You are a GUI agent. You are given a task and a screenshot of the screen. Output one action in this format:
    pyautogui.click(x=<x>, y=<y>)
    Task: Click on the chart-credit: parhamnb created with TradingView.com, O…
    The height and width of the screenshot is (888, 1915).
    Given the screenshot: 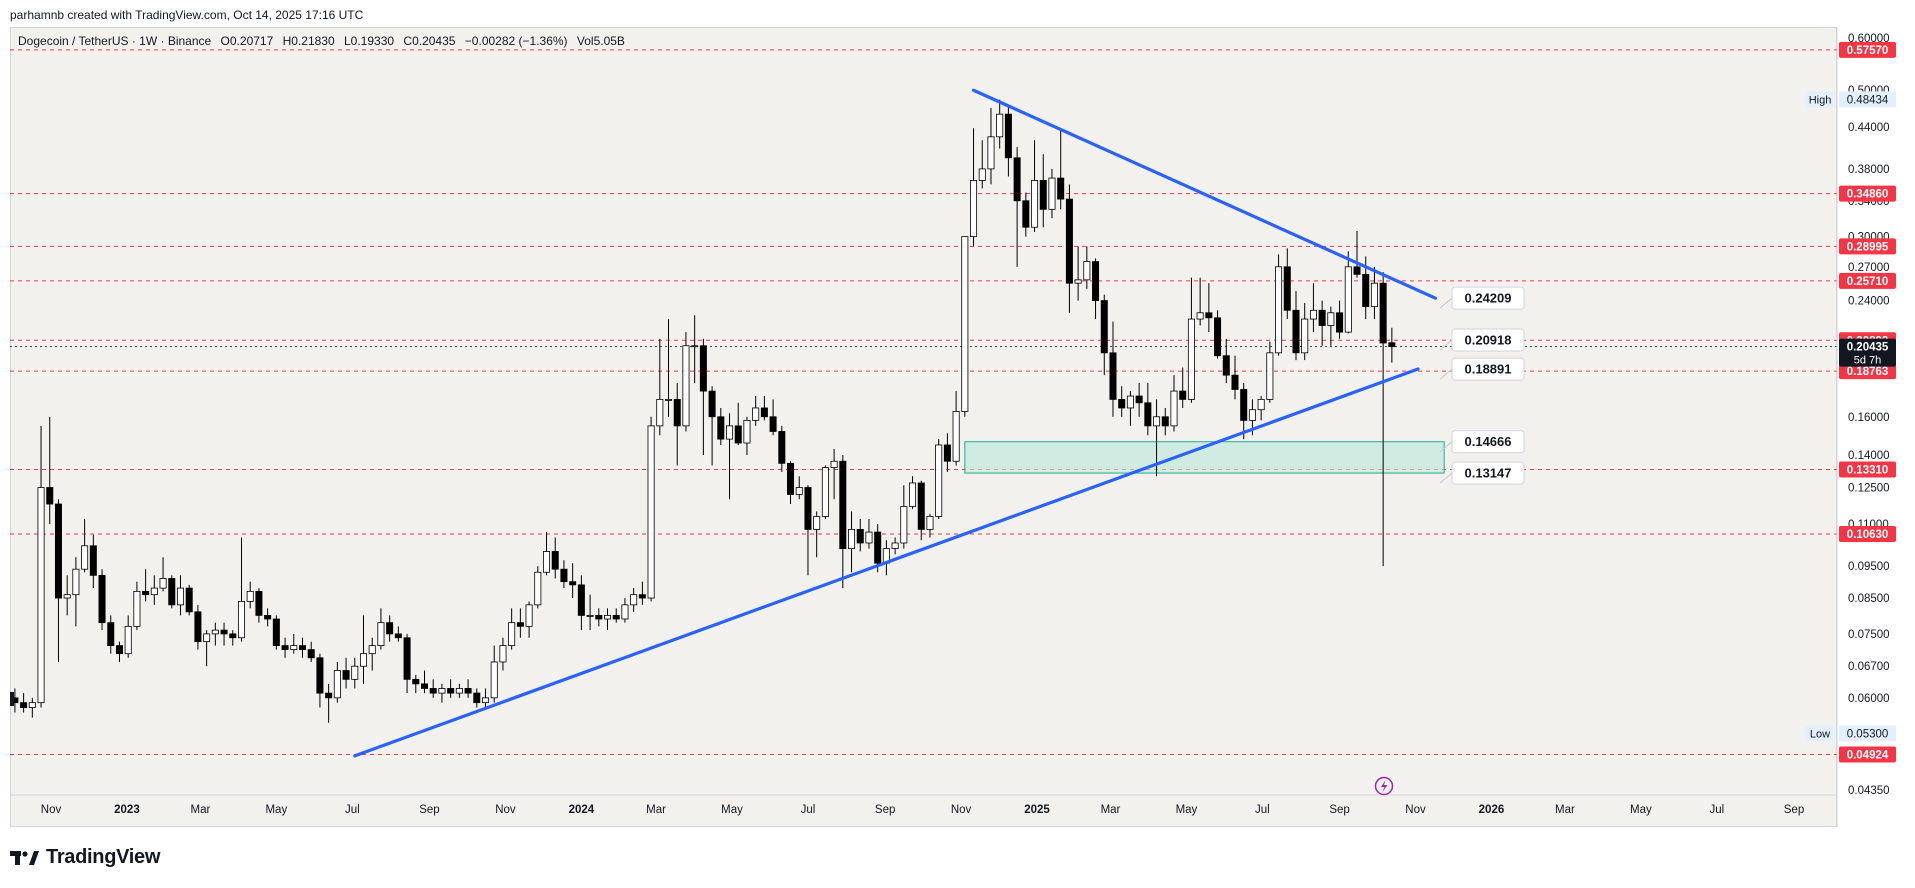 What is the action you would take?
    pyautogui.click(x=187, y=15)
    